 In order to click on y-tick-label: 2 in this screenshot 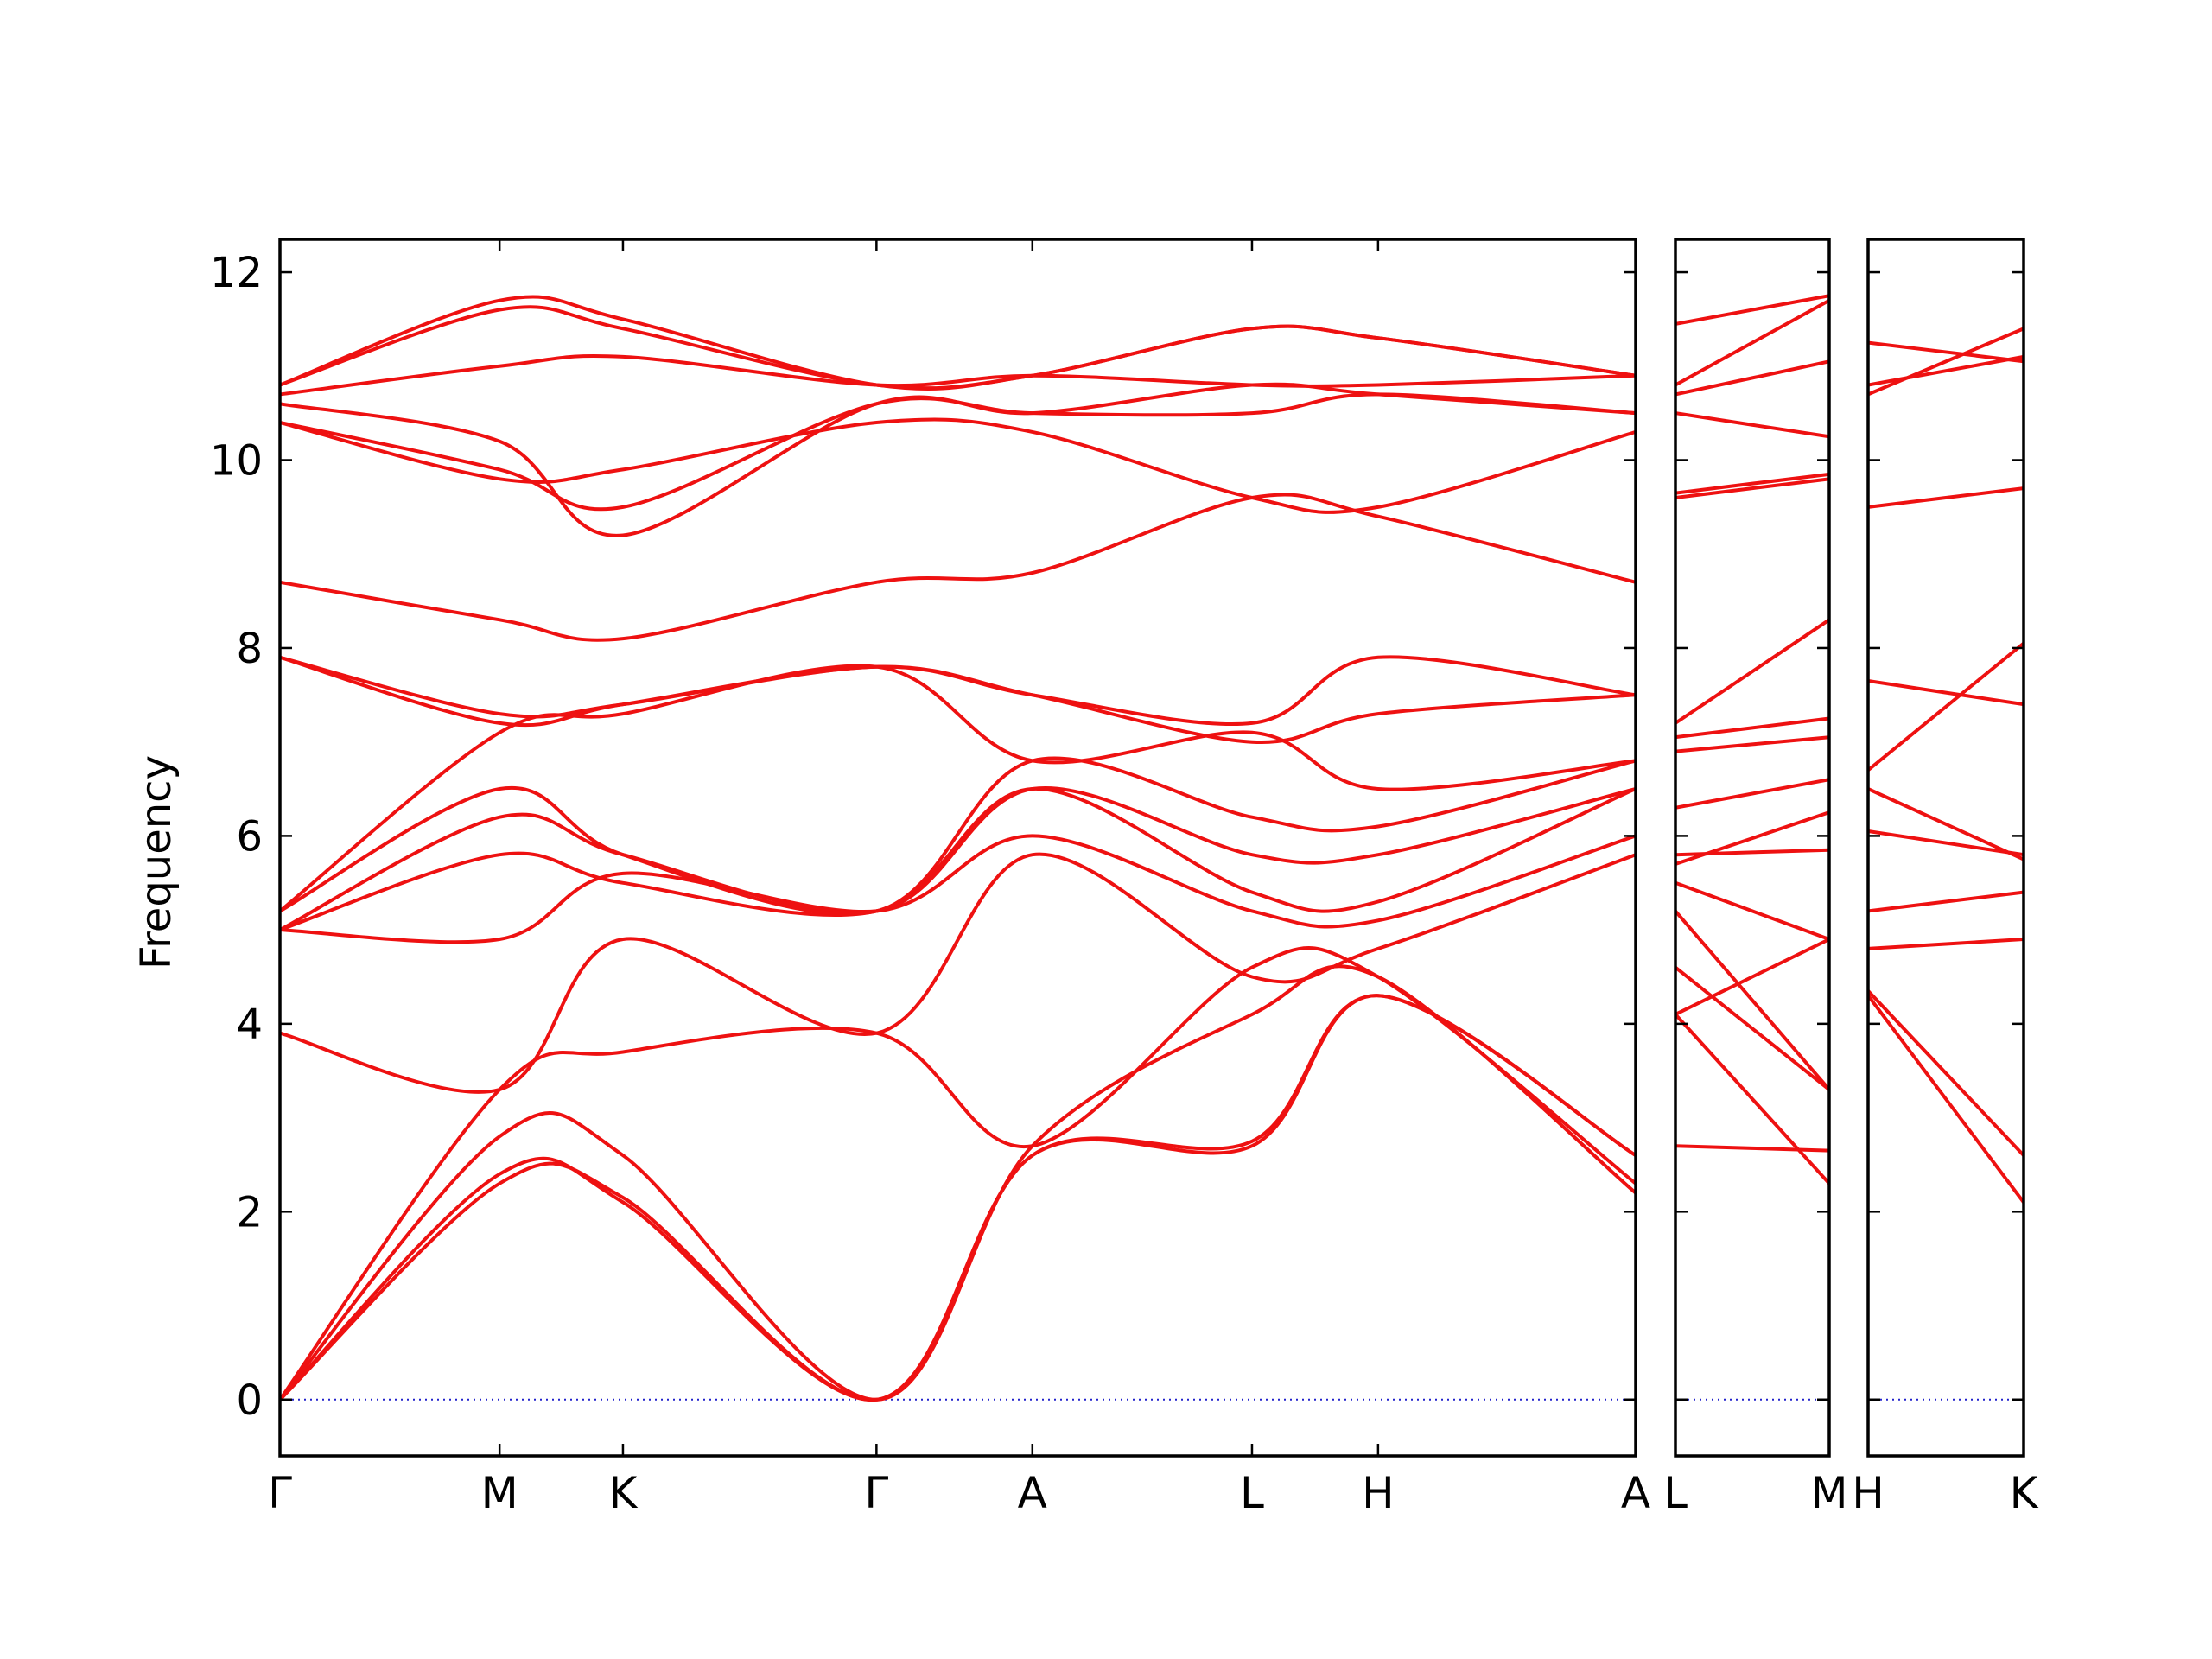, I will do `click(249, 1212)`.